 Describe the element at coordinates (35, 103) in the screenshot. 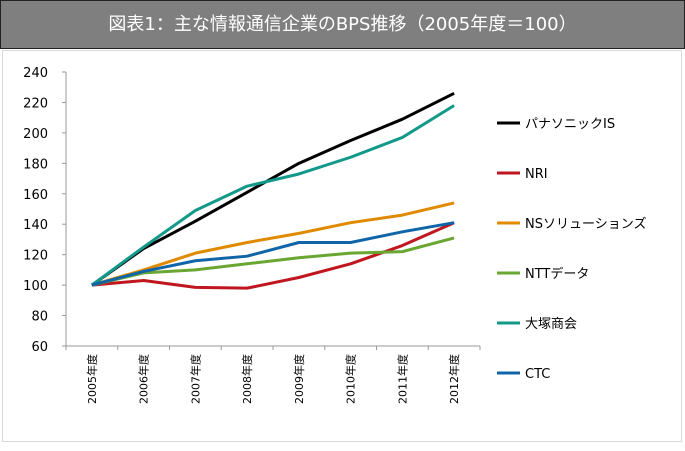

I see `y-tick-label: 220` at that location.